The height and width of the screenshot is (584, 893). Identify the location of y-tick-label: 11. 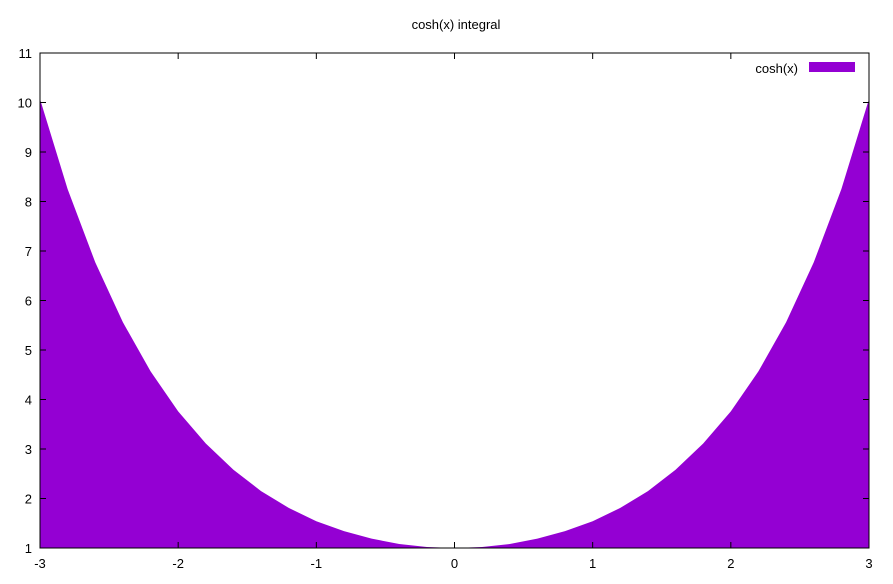
(26, 53).